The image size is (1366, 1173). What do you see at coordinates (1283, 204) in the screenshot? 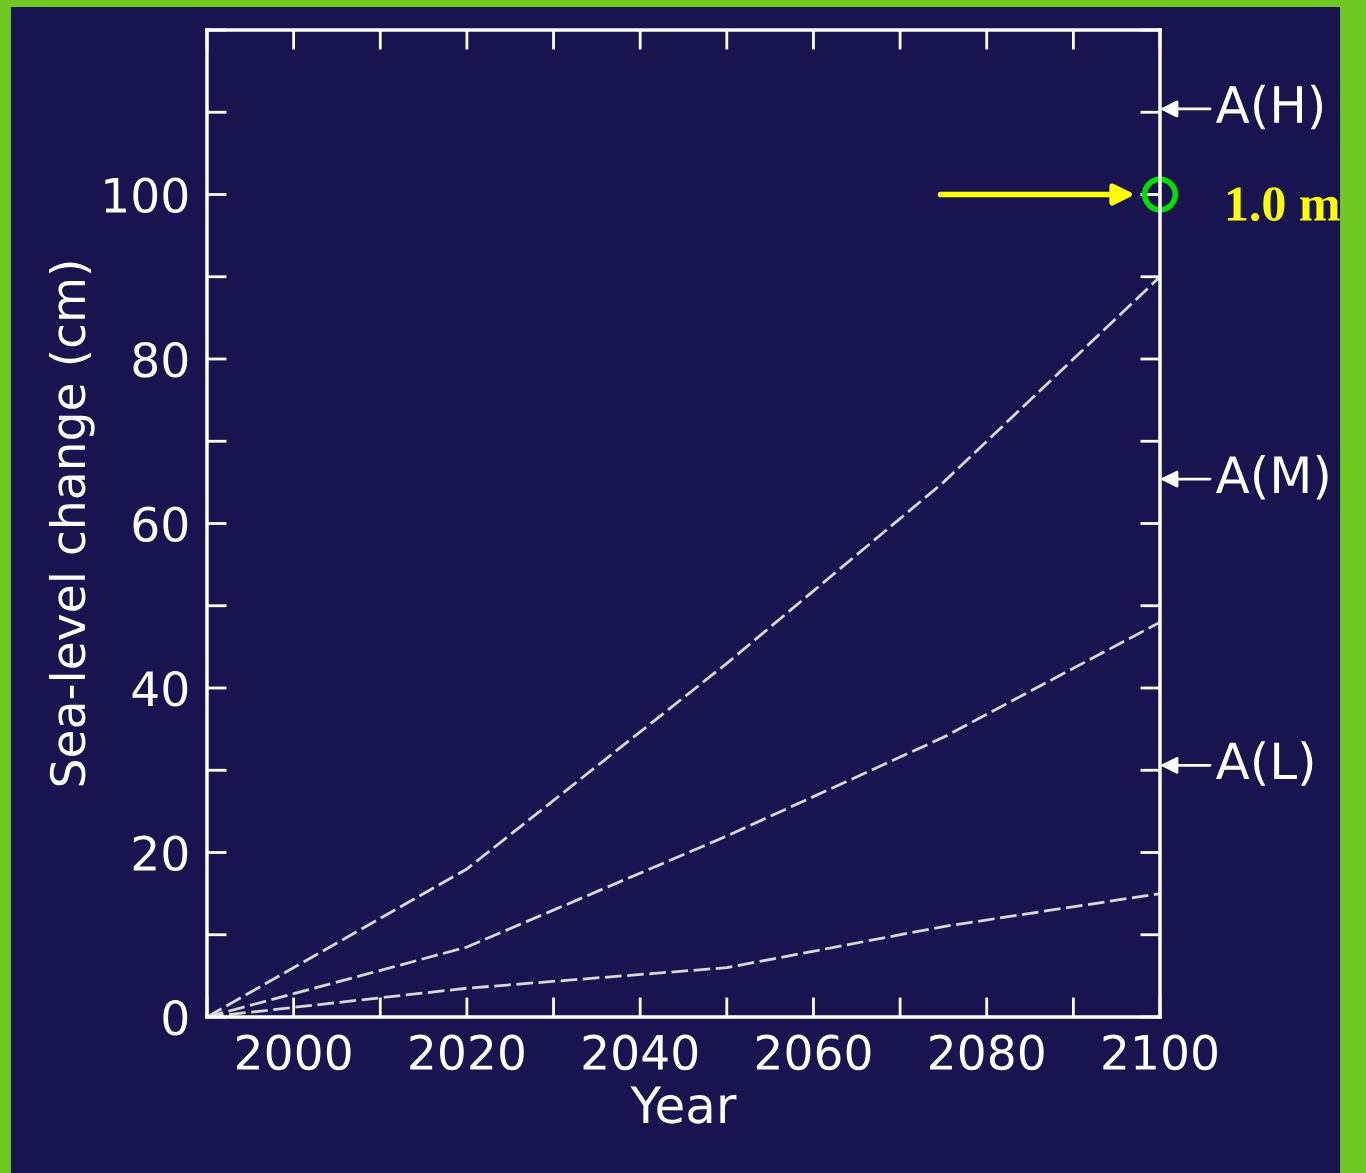
I see `annotation: 1.0 m` at bounding box center [1283, 204].